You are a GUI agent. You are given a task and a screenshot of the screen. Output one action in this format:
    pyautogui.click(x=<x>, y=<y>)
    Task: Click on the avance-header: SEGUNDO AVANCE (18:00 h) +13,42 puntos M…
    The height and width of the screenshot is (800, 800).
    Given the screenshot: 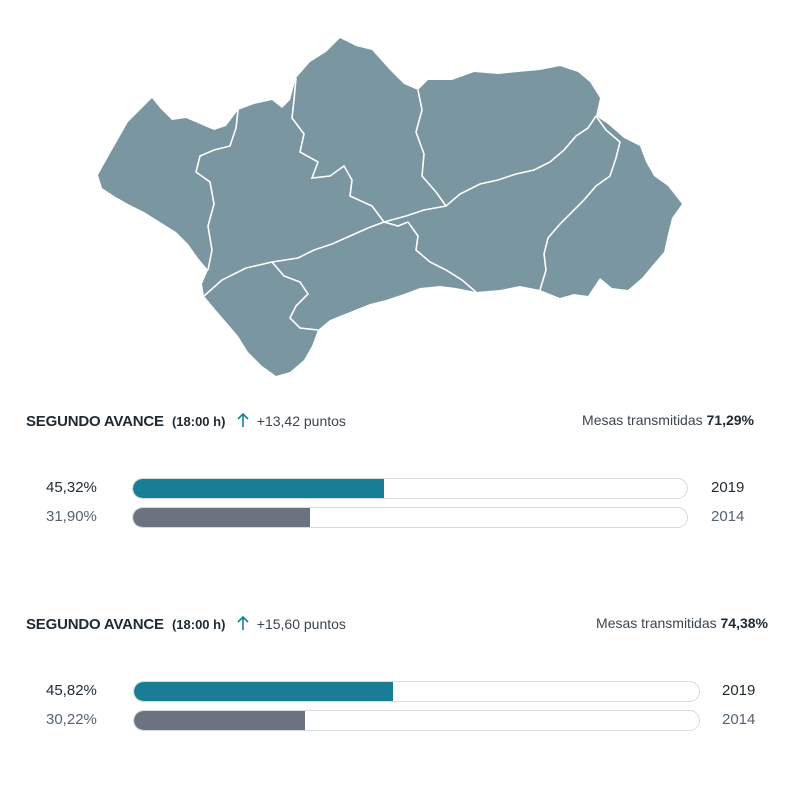 What is the action you would take?
    pyautogui.click(x=400, y=420)
    